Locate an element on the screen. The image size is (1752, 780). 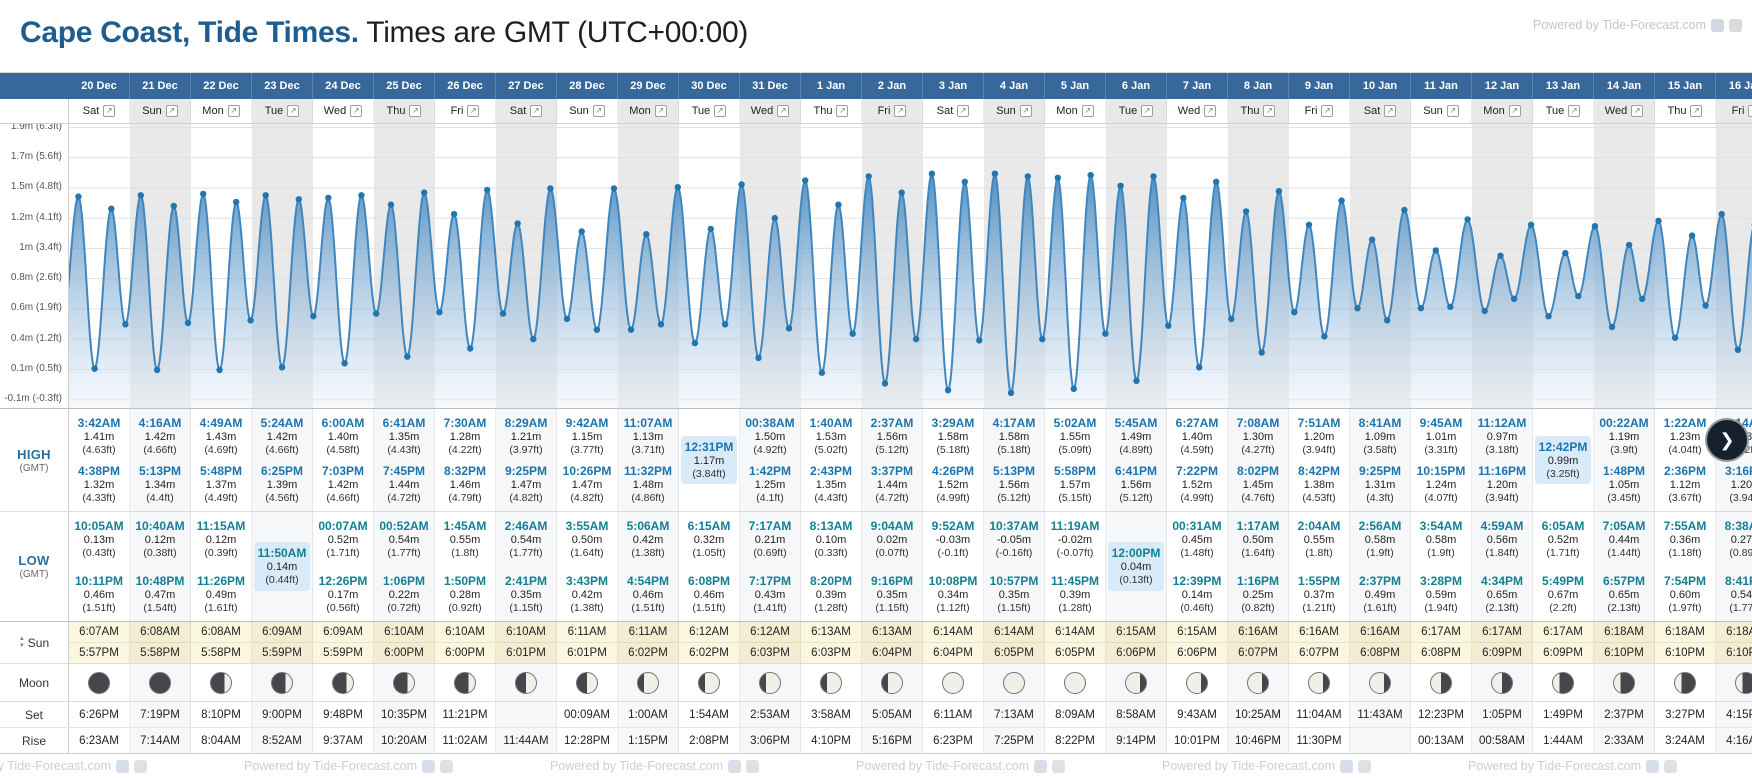
sun-times-cell: 6:12AM 6:03PM is located at coordinates (770, 642).